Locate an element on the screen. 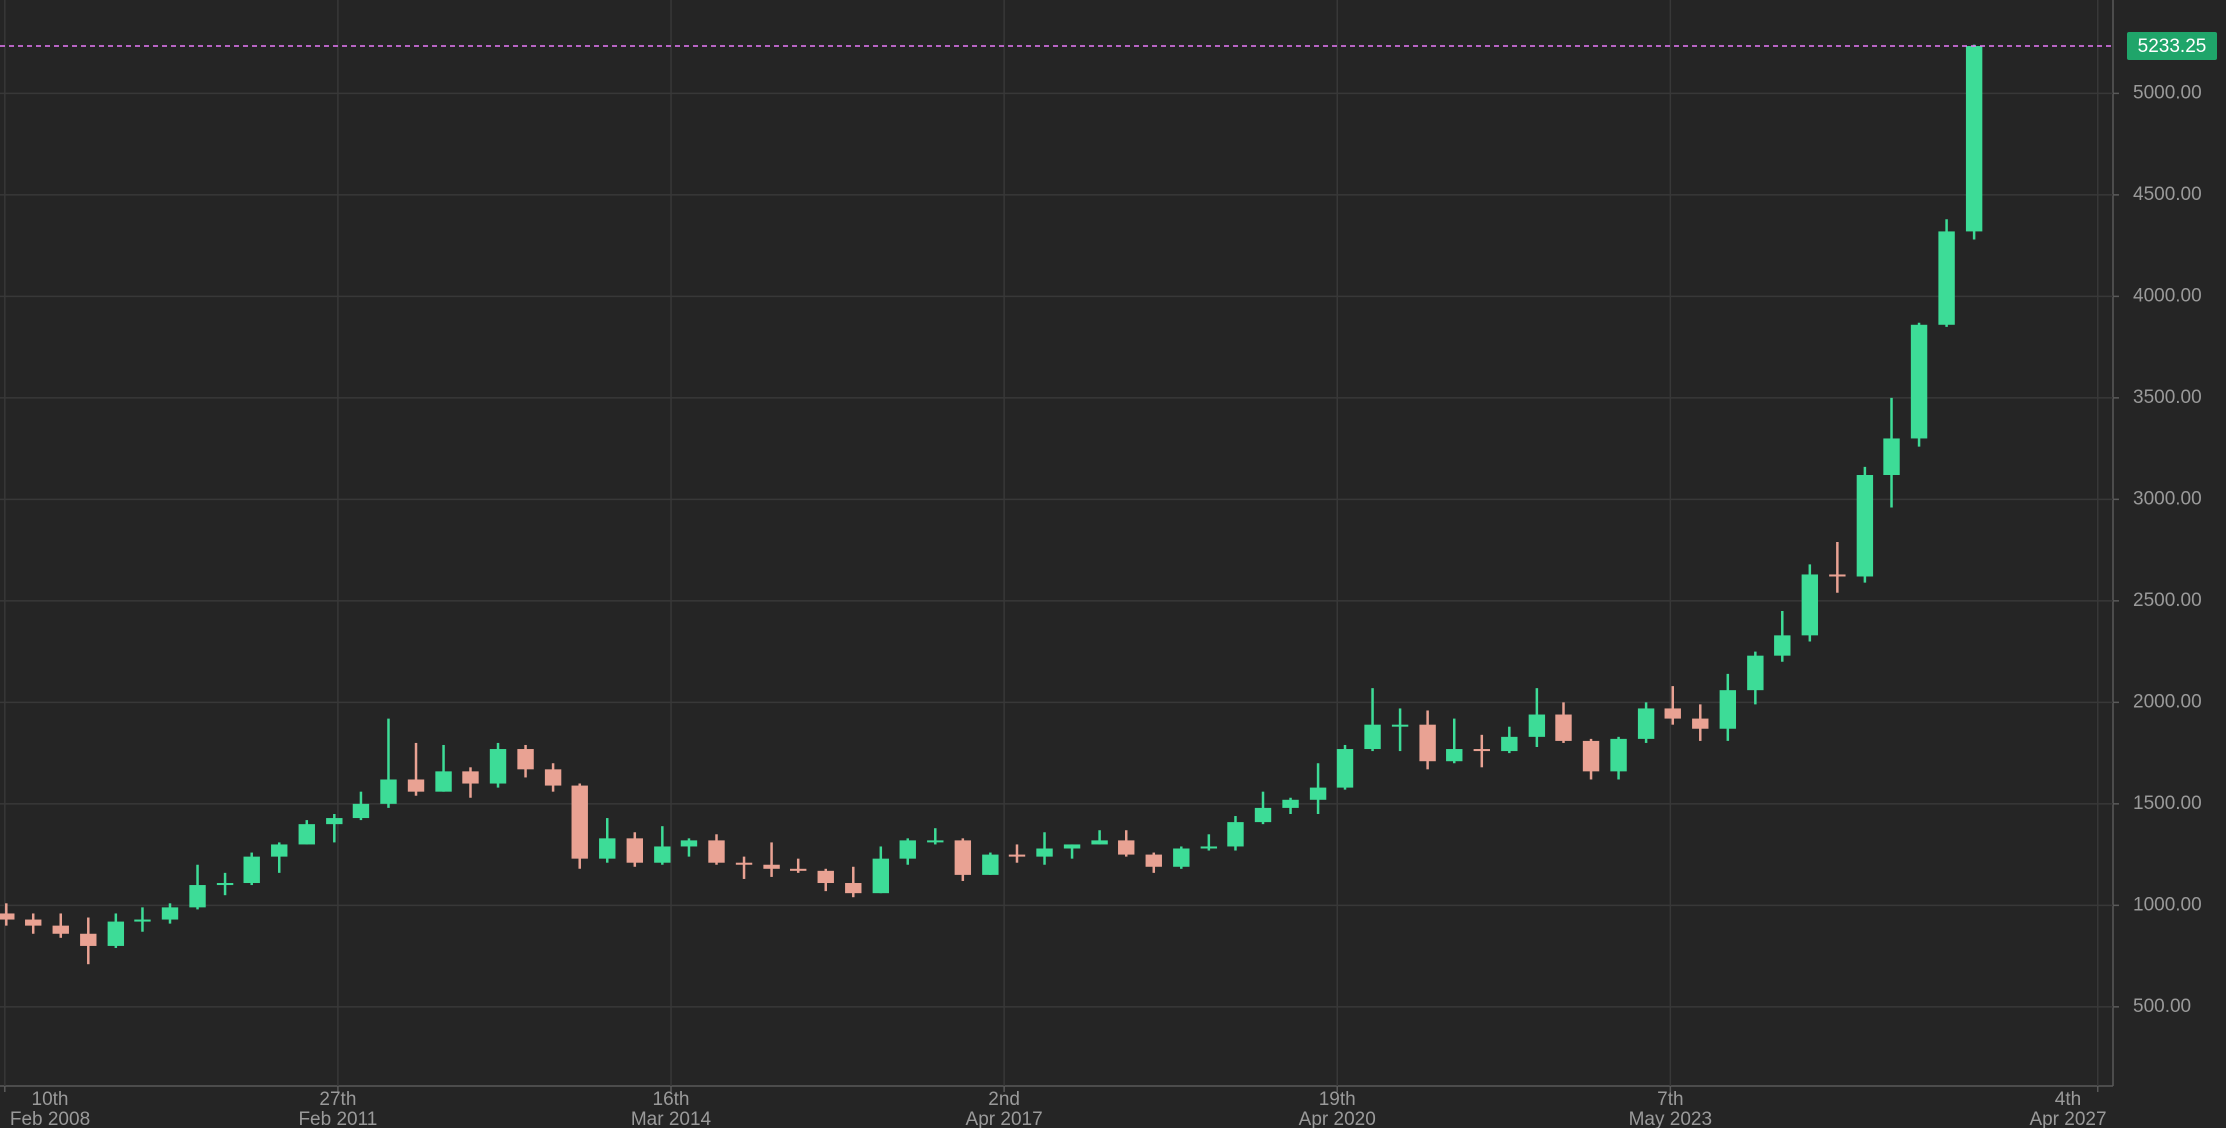  y-tick-label: 4500.00 is located at coordinates (2167, 194).